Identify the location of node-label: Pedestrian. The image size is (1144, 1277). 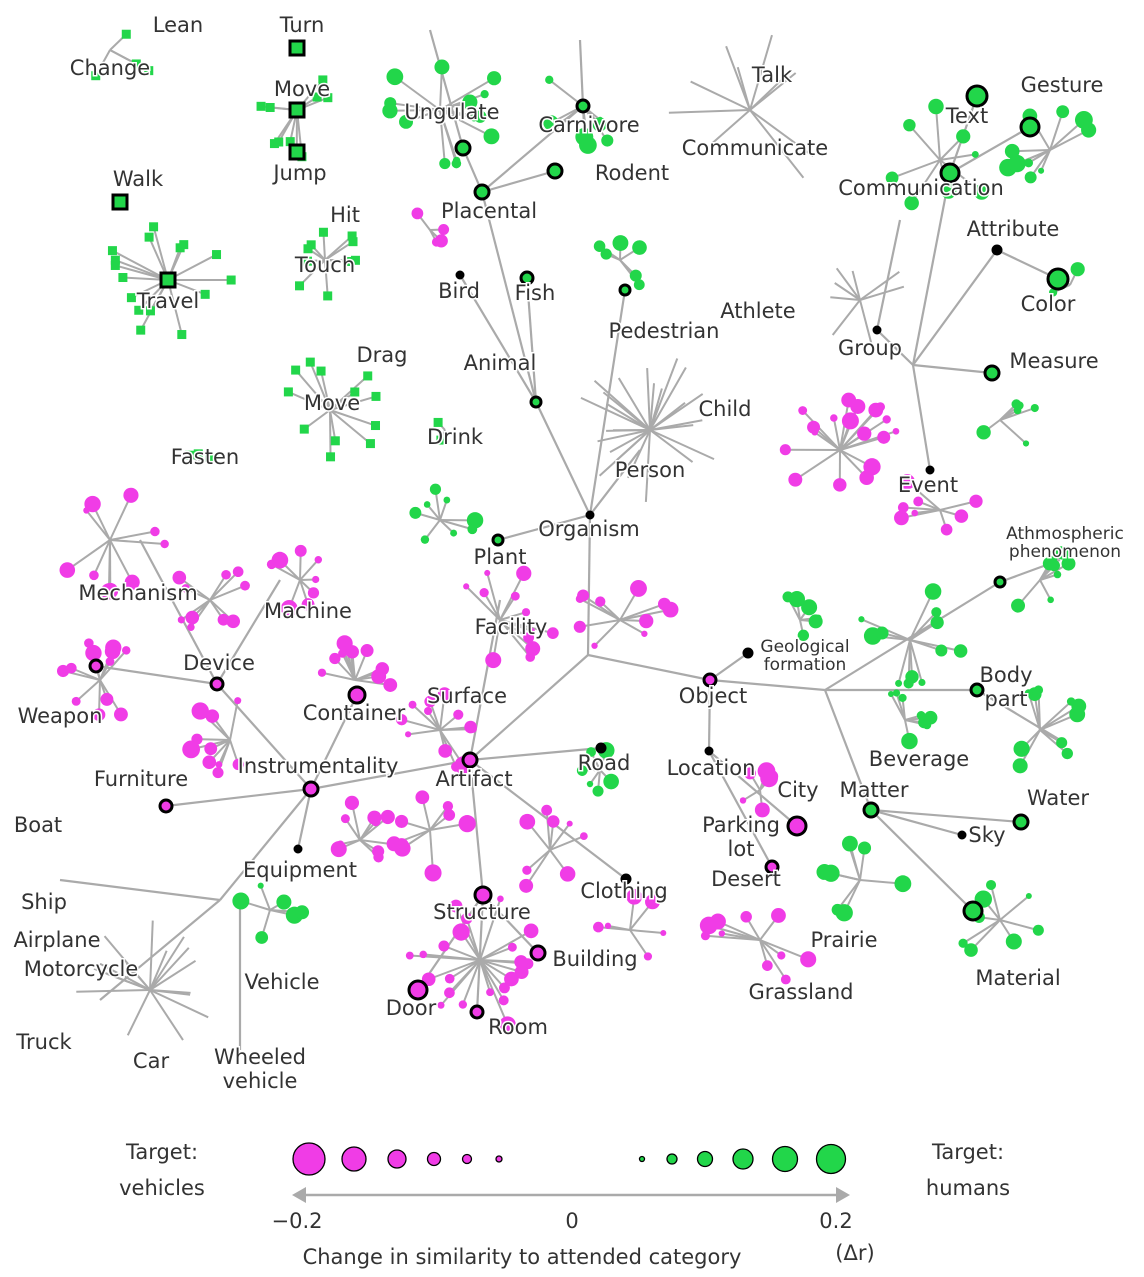
(664, 331).